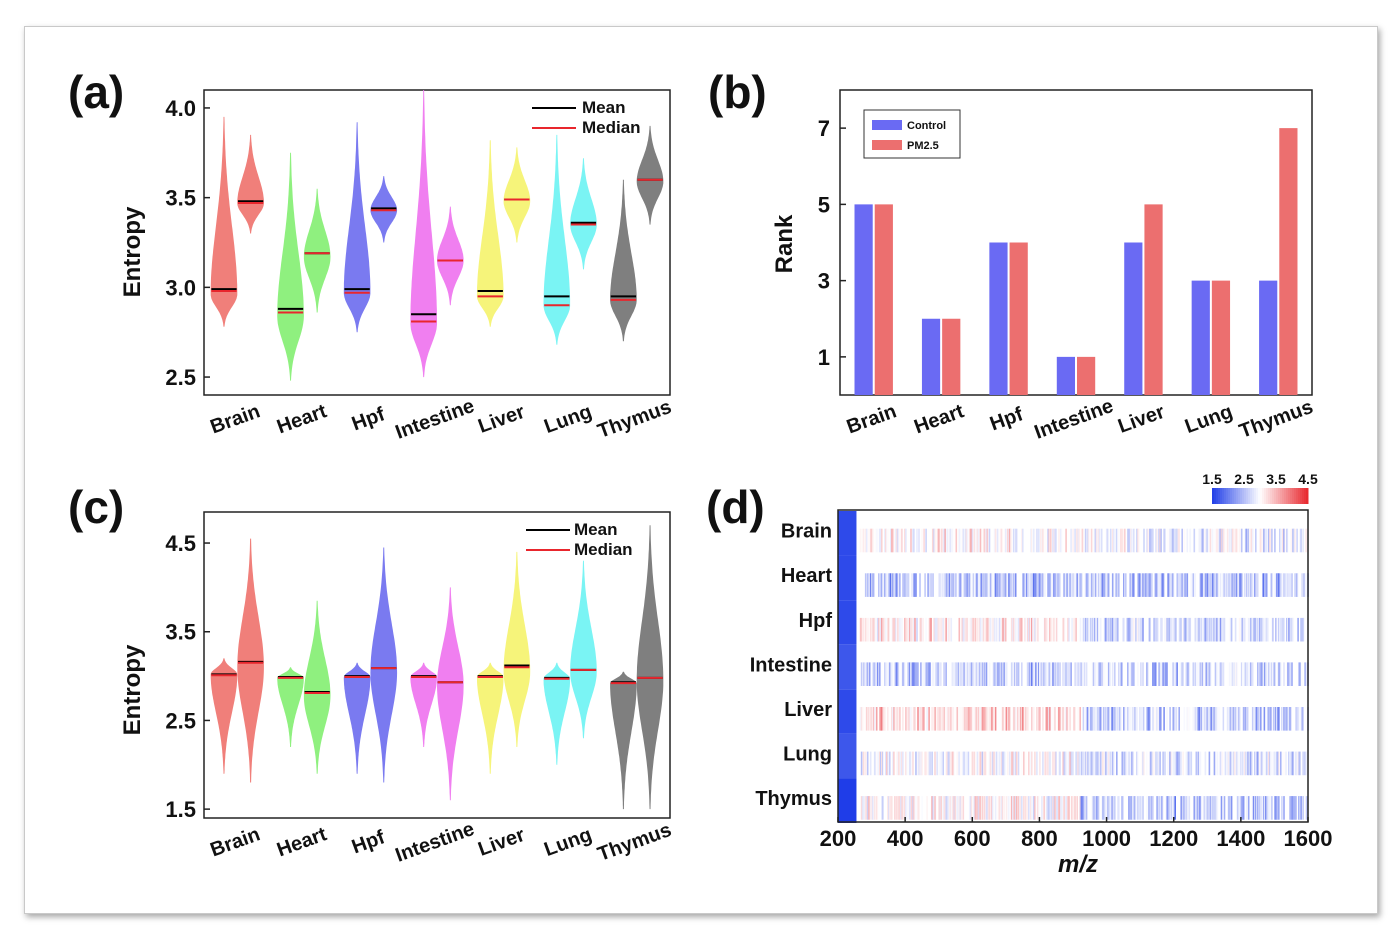  What do you see at coordinates (180, 543) in the screenshot?
I see `panel-c-ytick-label: 4.5` at bounding box center [180, 543].